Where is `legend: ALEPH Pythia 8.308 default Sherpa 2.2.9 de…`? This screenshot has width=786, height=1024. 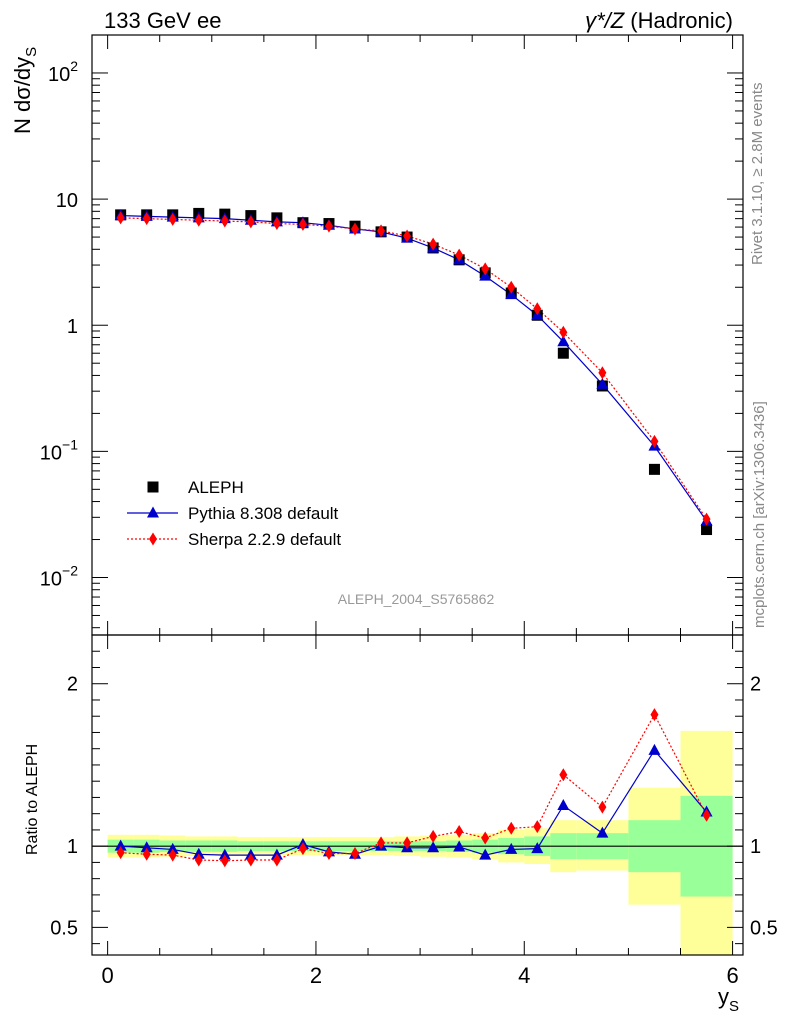 legend: ALEPH Pythia 8.308 default Sherpa 2.2.9 de… is located at coordinates (234, 513).